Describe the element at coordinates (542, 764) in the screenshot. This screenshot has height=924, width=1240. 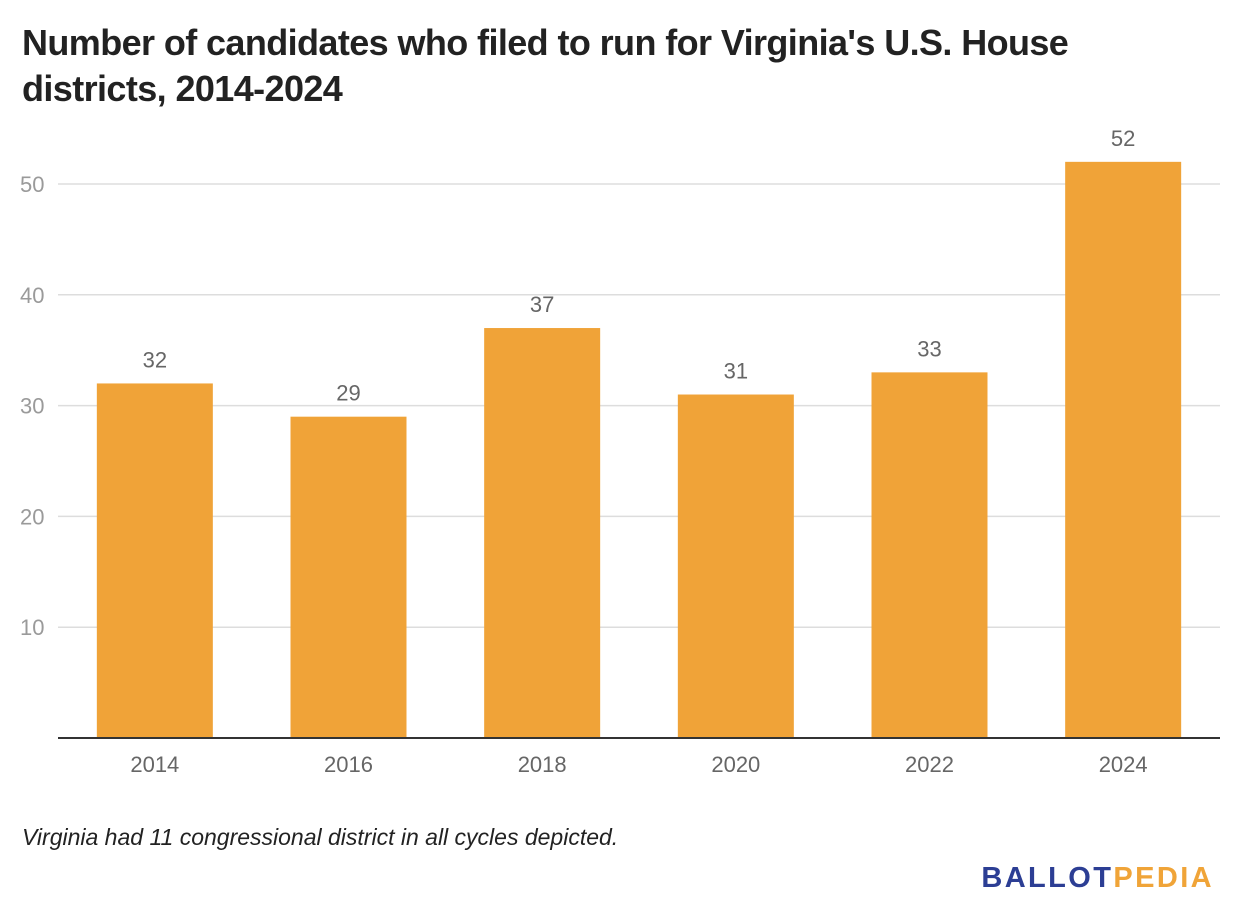
I see `x-tick-label: 2018` at that location.